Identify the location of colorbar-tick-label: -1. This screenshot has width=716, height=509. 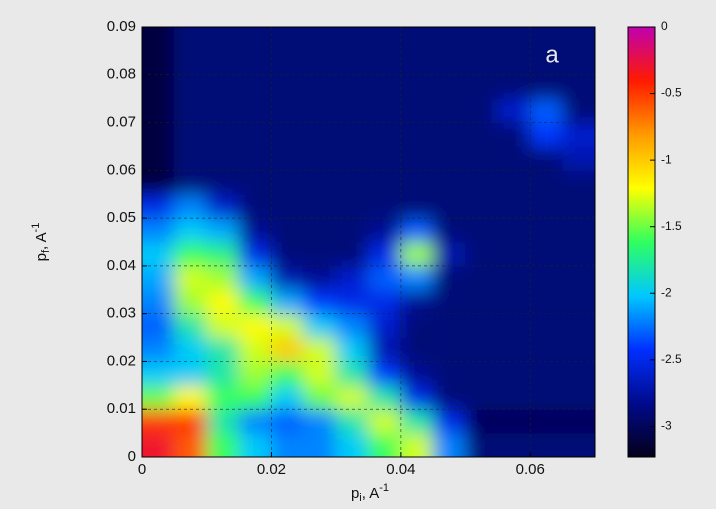
(666, 159).